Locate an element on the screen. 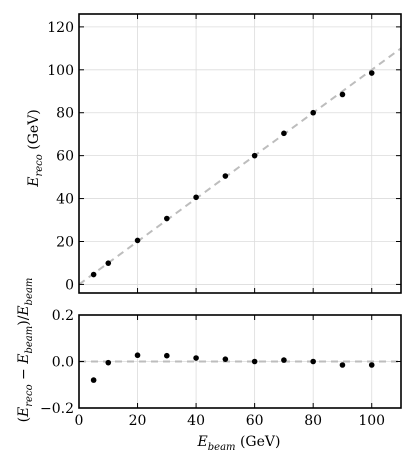 Image resolution: width=415 pixels, height=467 pixels. x-label-unit: (GeV) is located at coordinates (258, 442).